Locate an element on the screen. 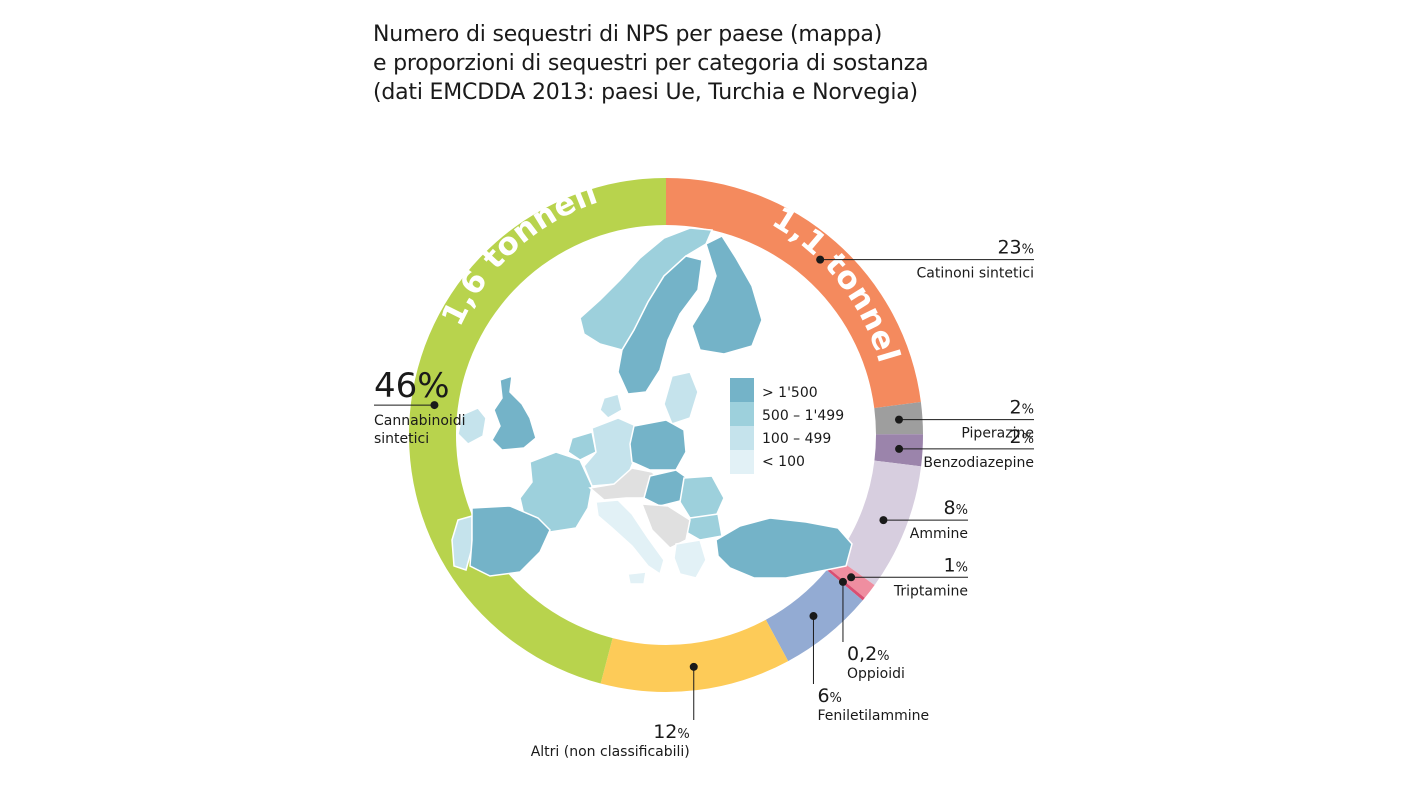 The width and height of the screenshot is (1408, 792). slice-percent: 8% is located at coordinates (956, 508).